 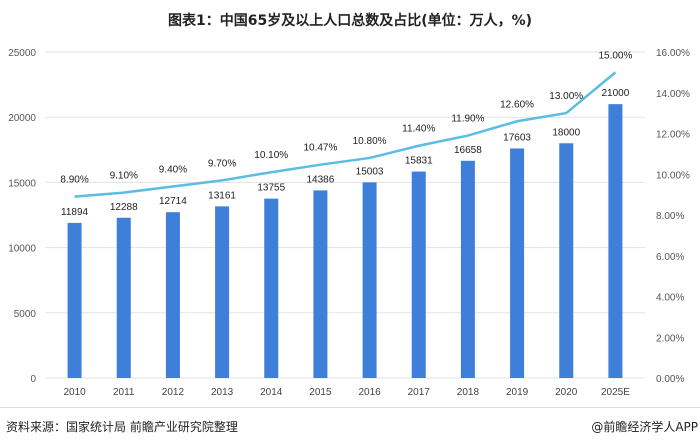 I want to click on bar-label: 13755, so click(x=271, y=188).